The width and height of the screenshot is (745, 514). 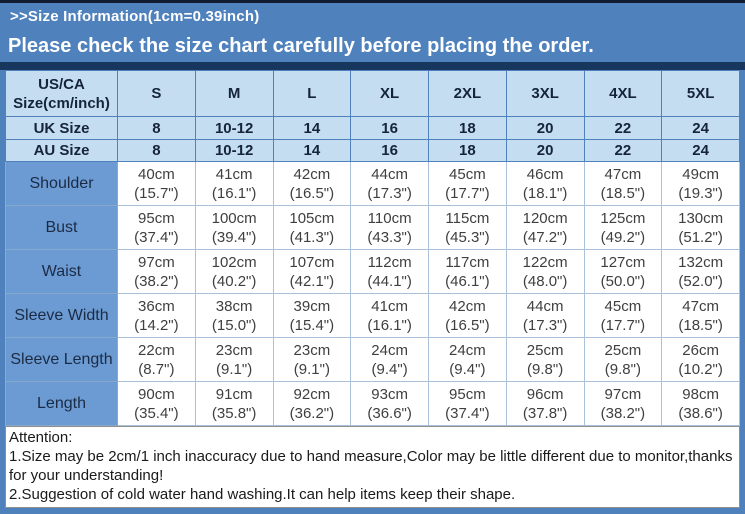 What do you see at coordinates (61, 403) in the screenshot?
I see `measurement-label: Length` at bounding box center [61, 403].